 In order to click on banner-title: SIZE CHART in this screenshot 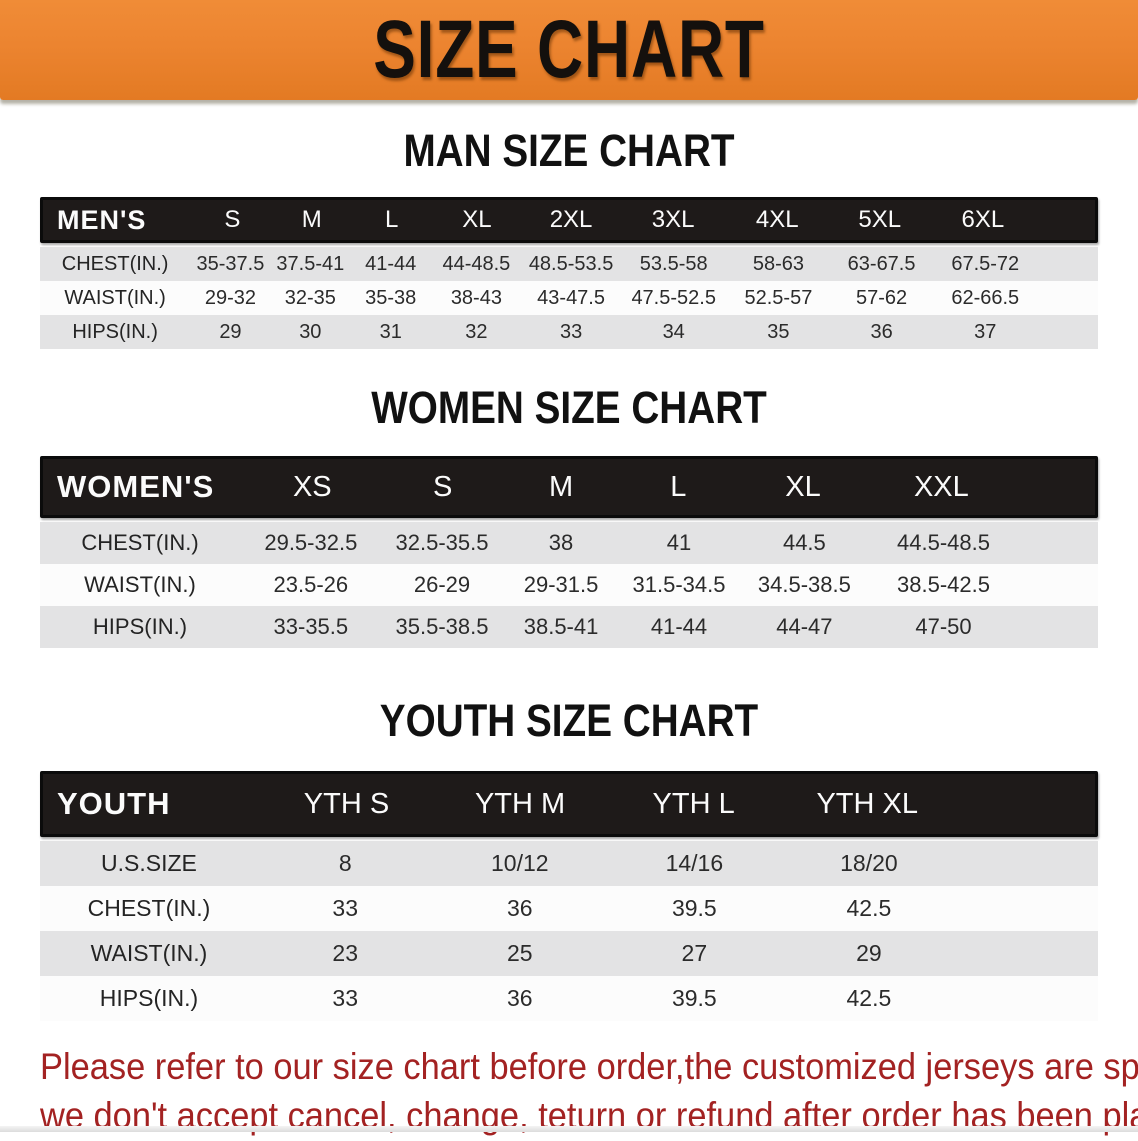, I will do `click(569, 49)`.